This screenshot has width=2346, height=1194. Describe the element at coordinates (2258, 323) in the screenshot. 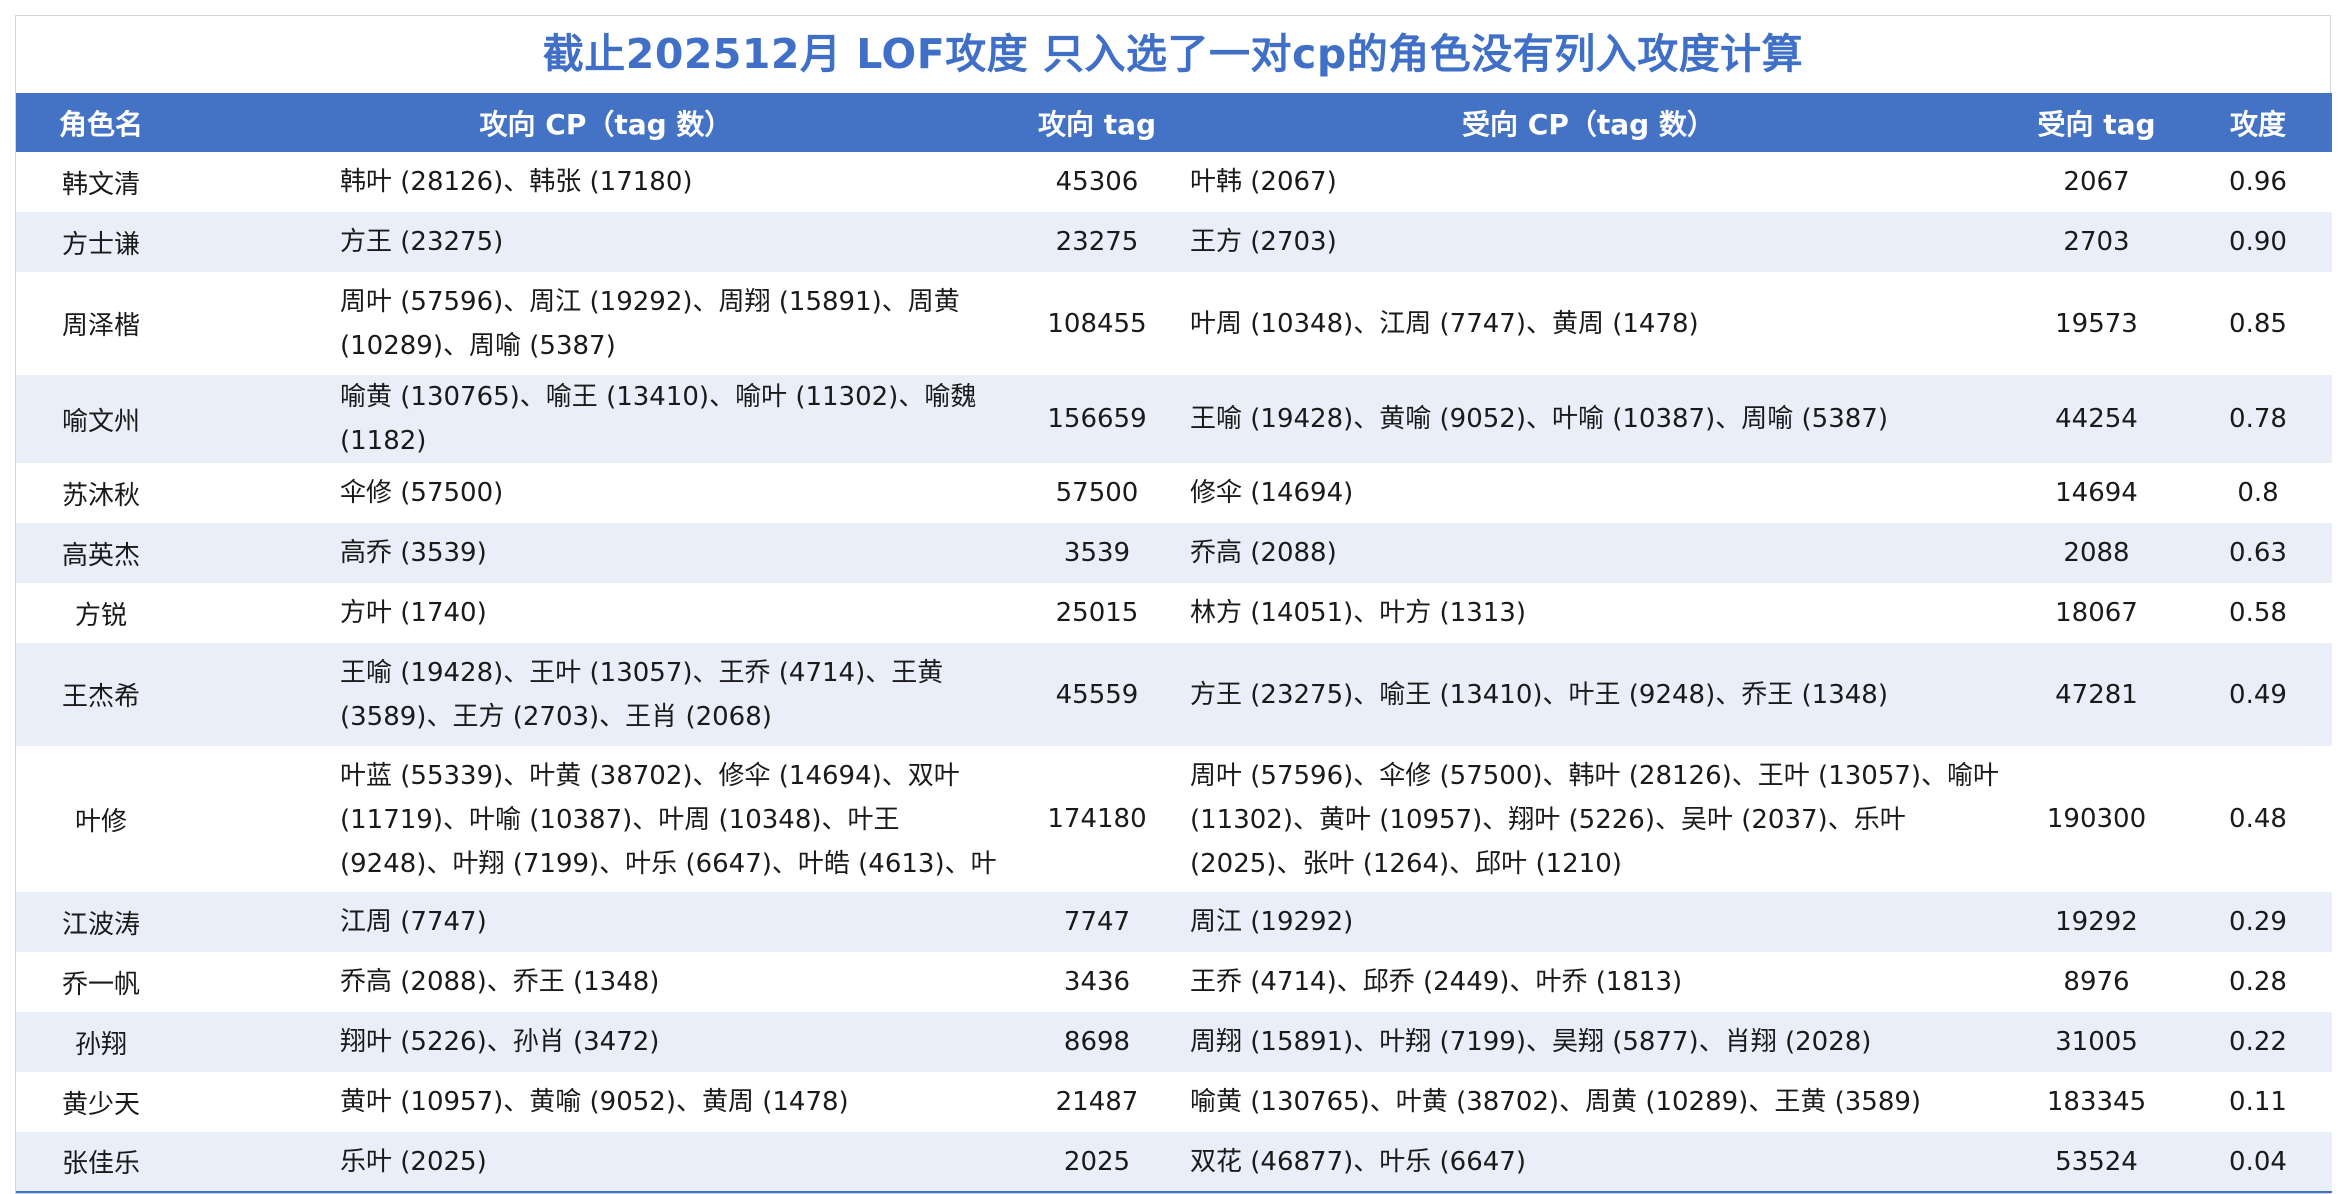

I see `cell-ratio: 0.85` at that location.